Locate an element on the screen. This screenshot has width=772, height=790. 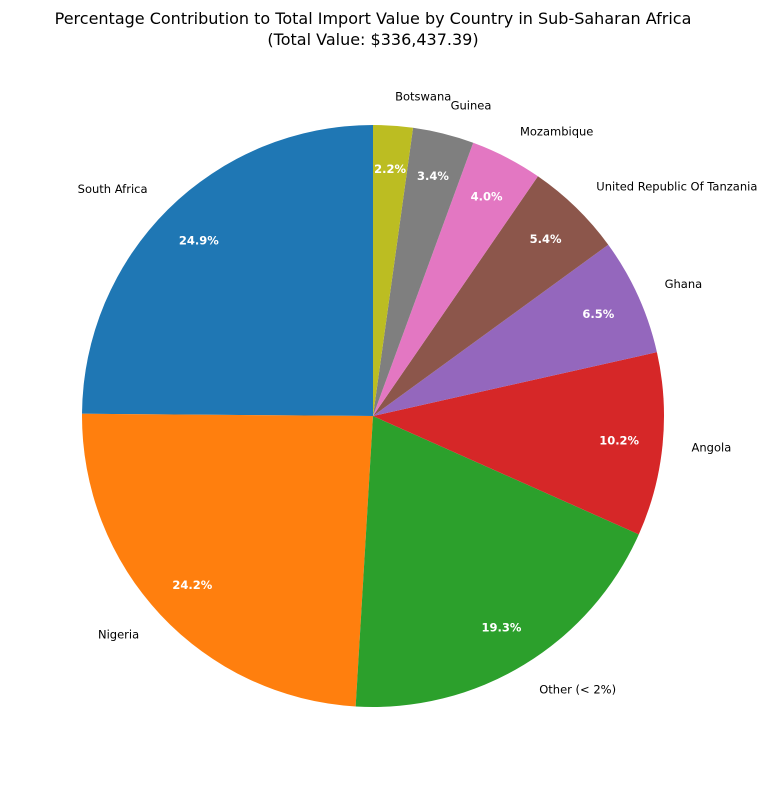
chart-subtitle: (Total Value: $336,437.39) is located at coordinates (372, 39).